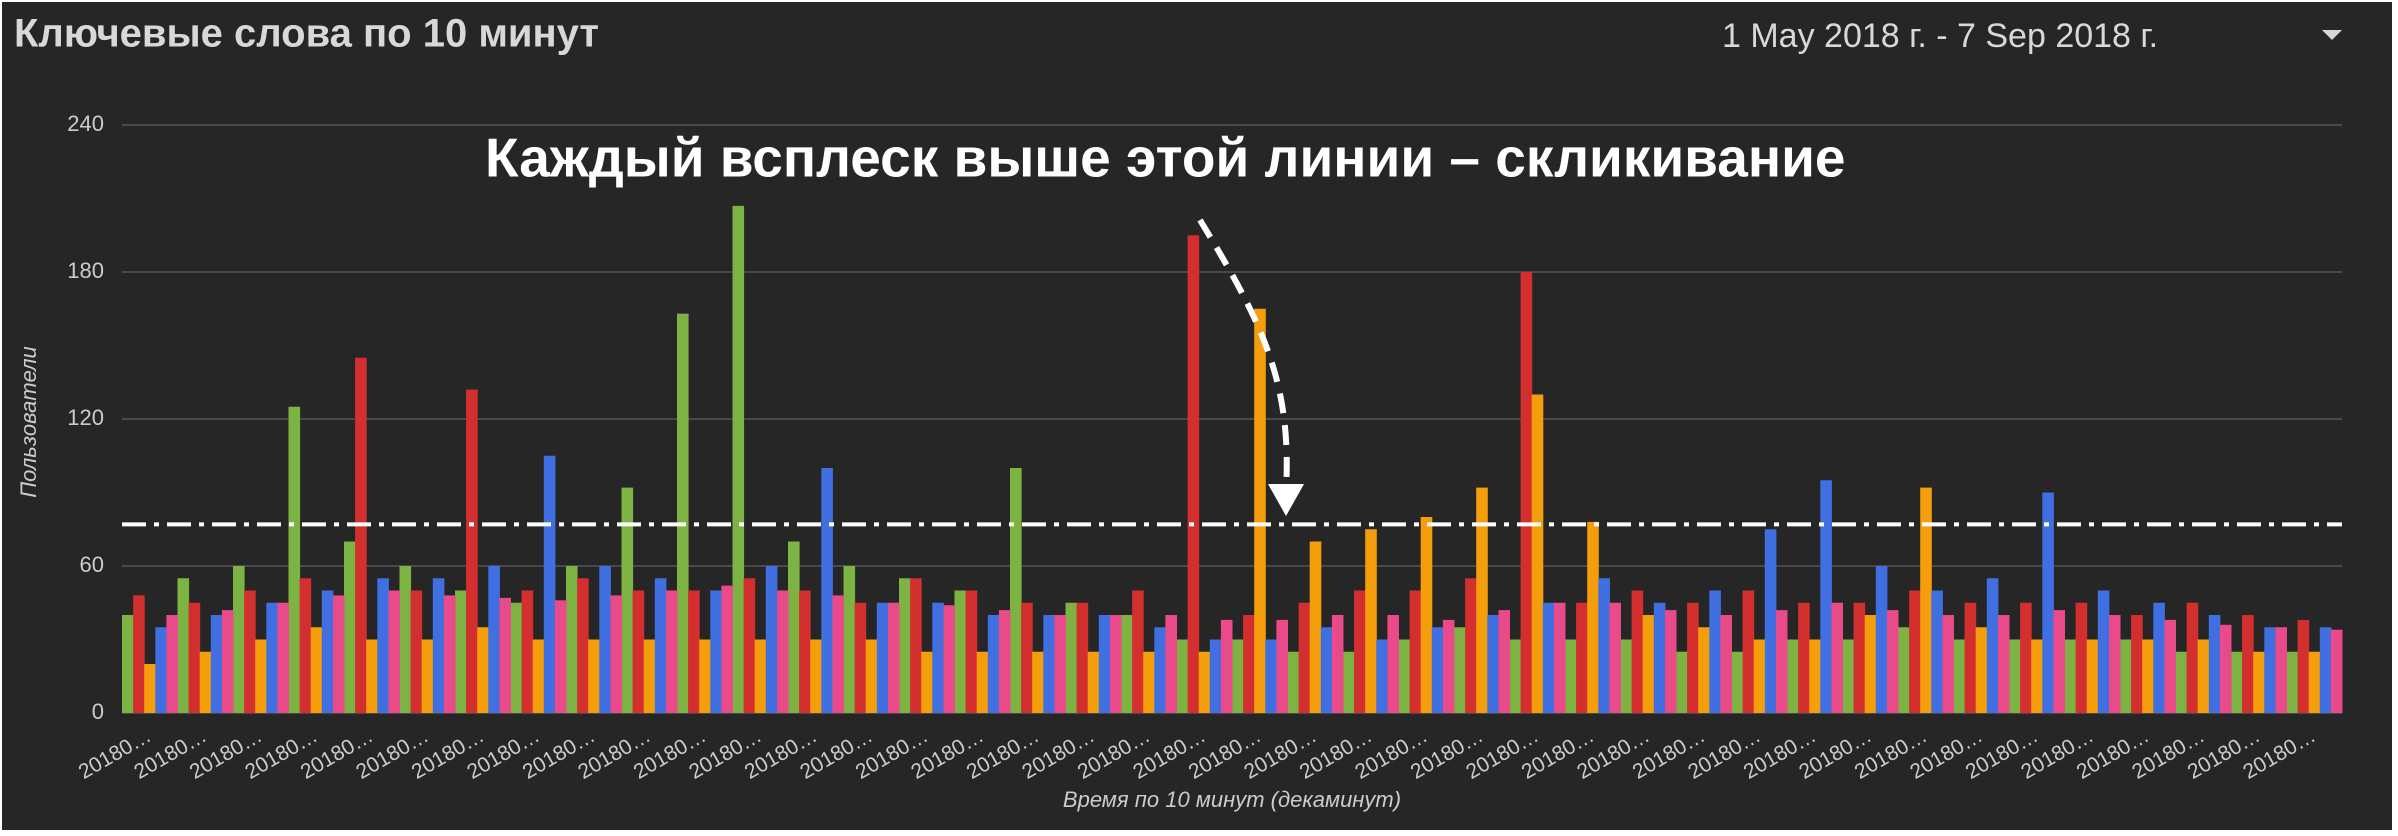 This screenshot has height=836, width=2398. Describe the element at coordinates (306, 34) in the screenshot. I see `chart-title: Ключевые слова по 10 минут` at that location.